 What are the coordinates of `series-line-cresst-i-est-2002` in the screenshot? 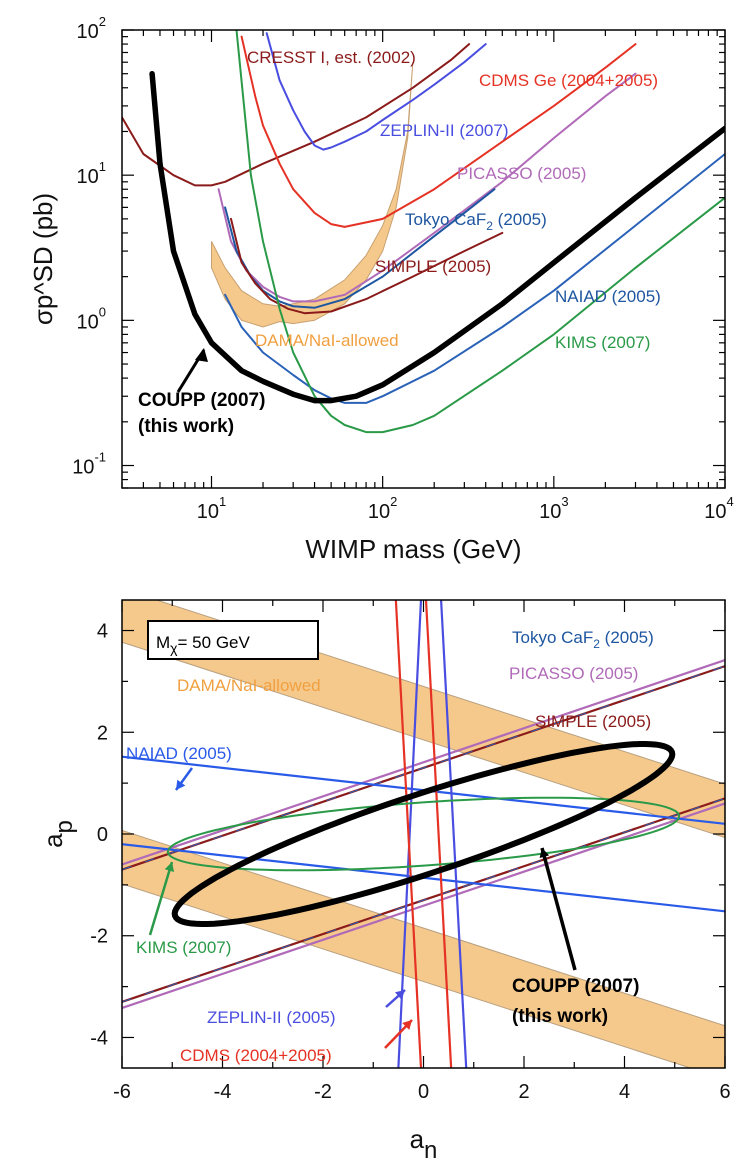 It's located at (296, 115).